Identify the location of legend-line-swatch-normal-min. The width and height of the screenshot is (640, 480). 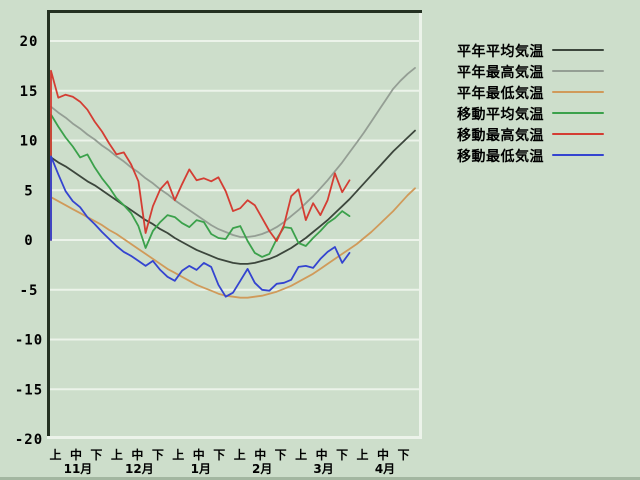
(578, 92).